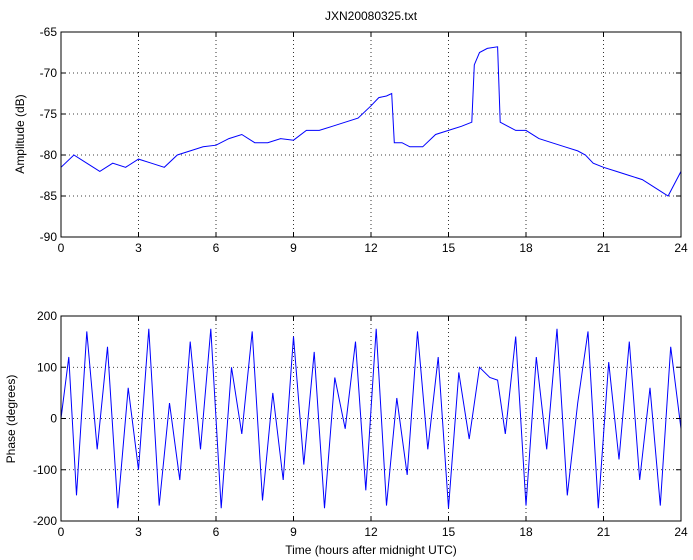 The height and width of the screenshot is (560, 693). I want to click on bot1-xtick-label: 9, so click(293, 532).